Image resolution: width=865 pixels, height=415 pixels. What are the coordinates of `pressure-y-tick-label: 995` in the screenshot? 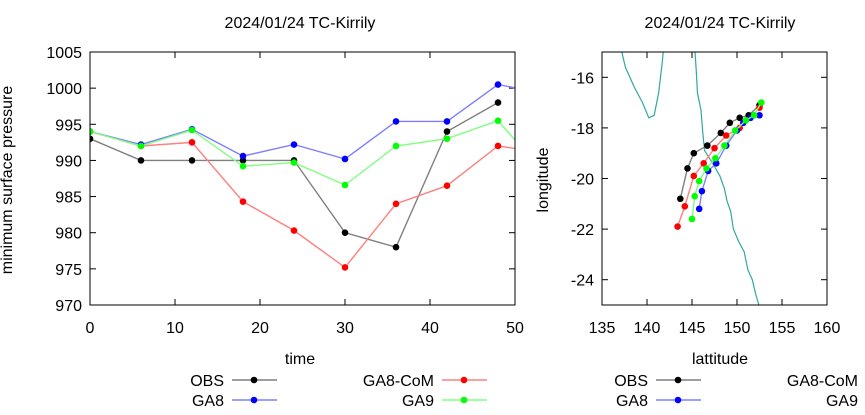 It's located at (68, 125).